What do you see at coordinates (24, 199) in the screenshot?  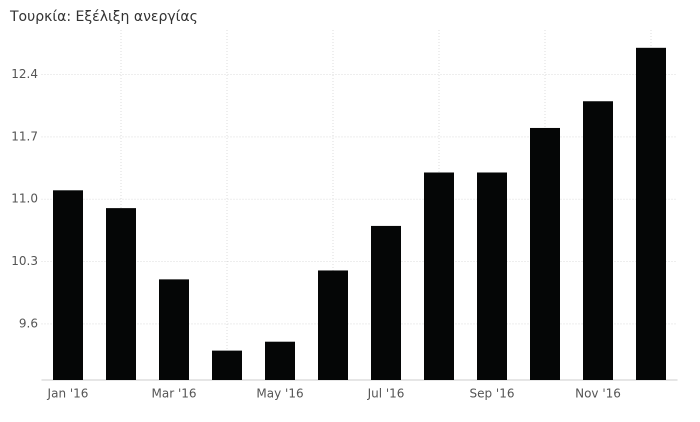 I see `y-tick-label: 11.0` at bounding box center [24, 199].